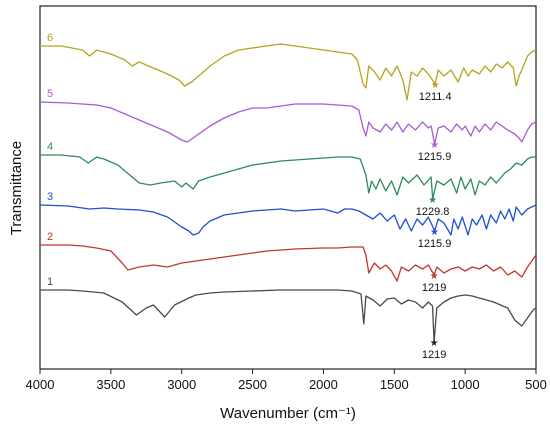  What do you see at coordinates (50, 237) in the screenshot?
I see `series-number-label: 2` at bounding box center [50, 237].